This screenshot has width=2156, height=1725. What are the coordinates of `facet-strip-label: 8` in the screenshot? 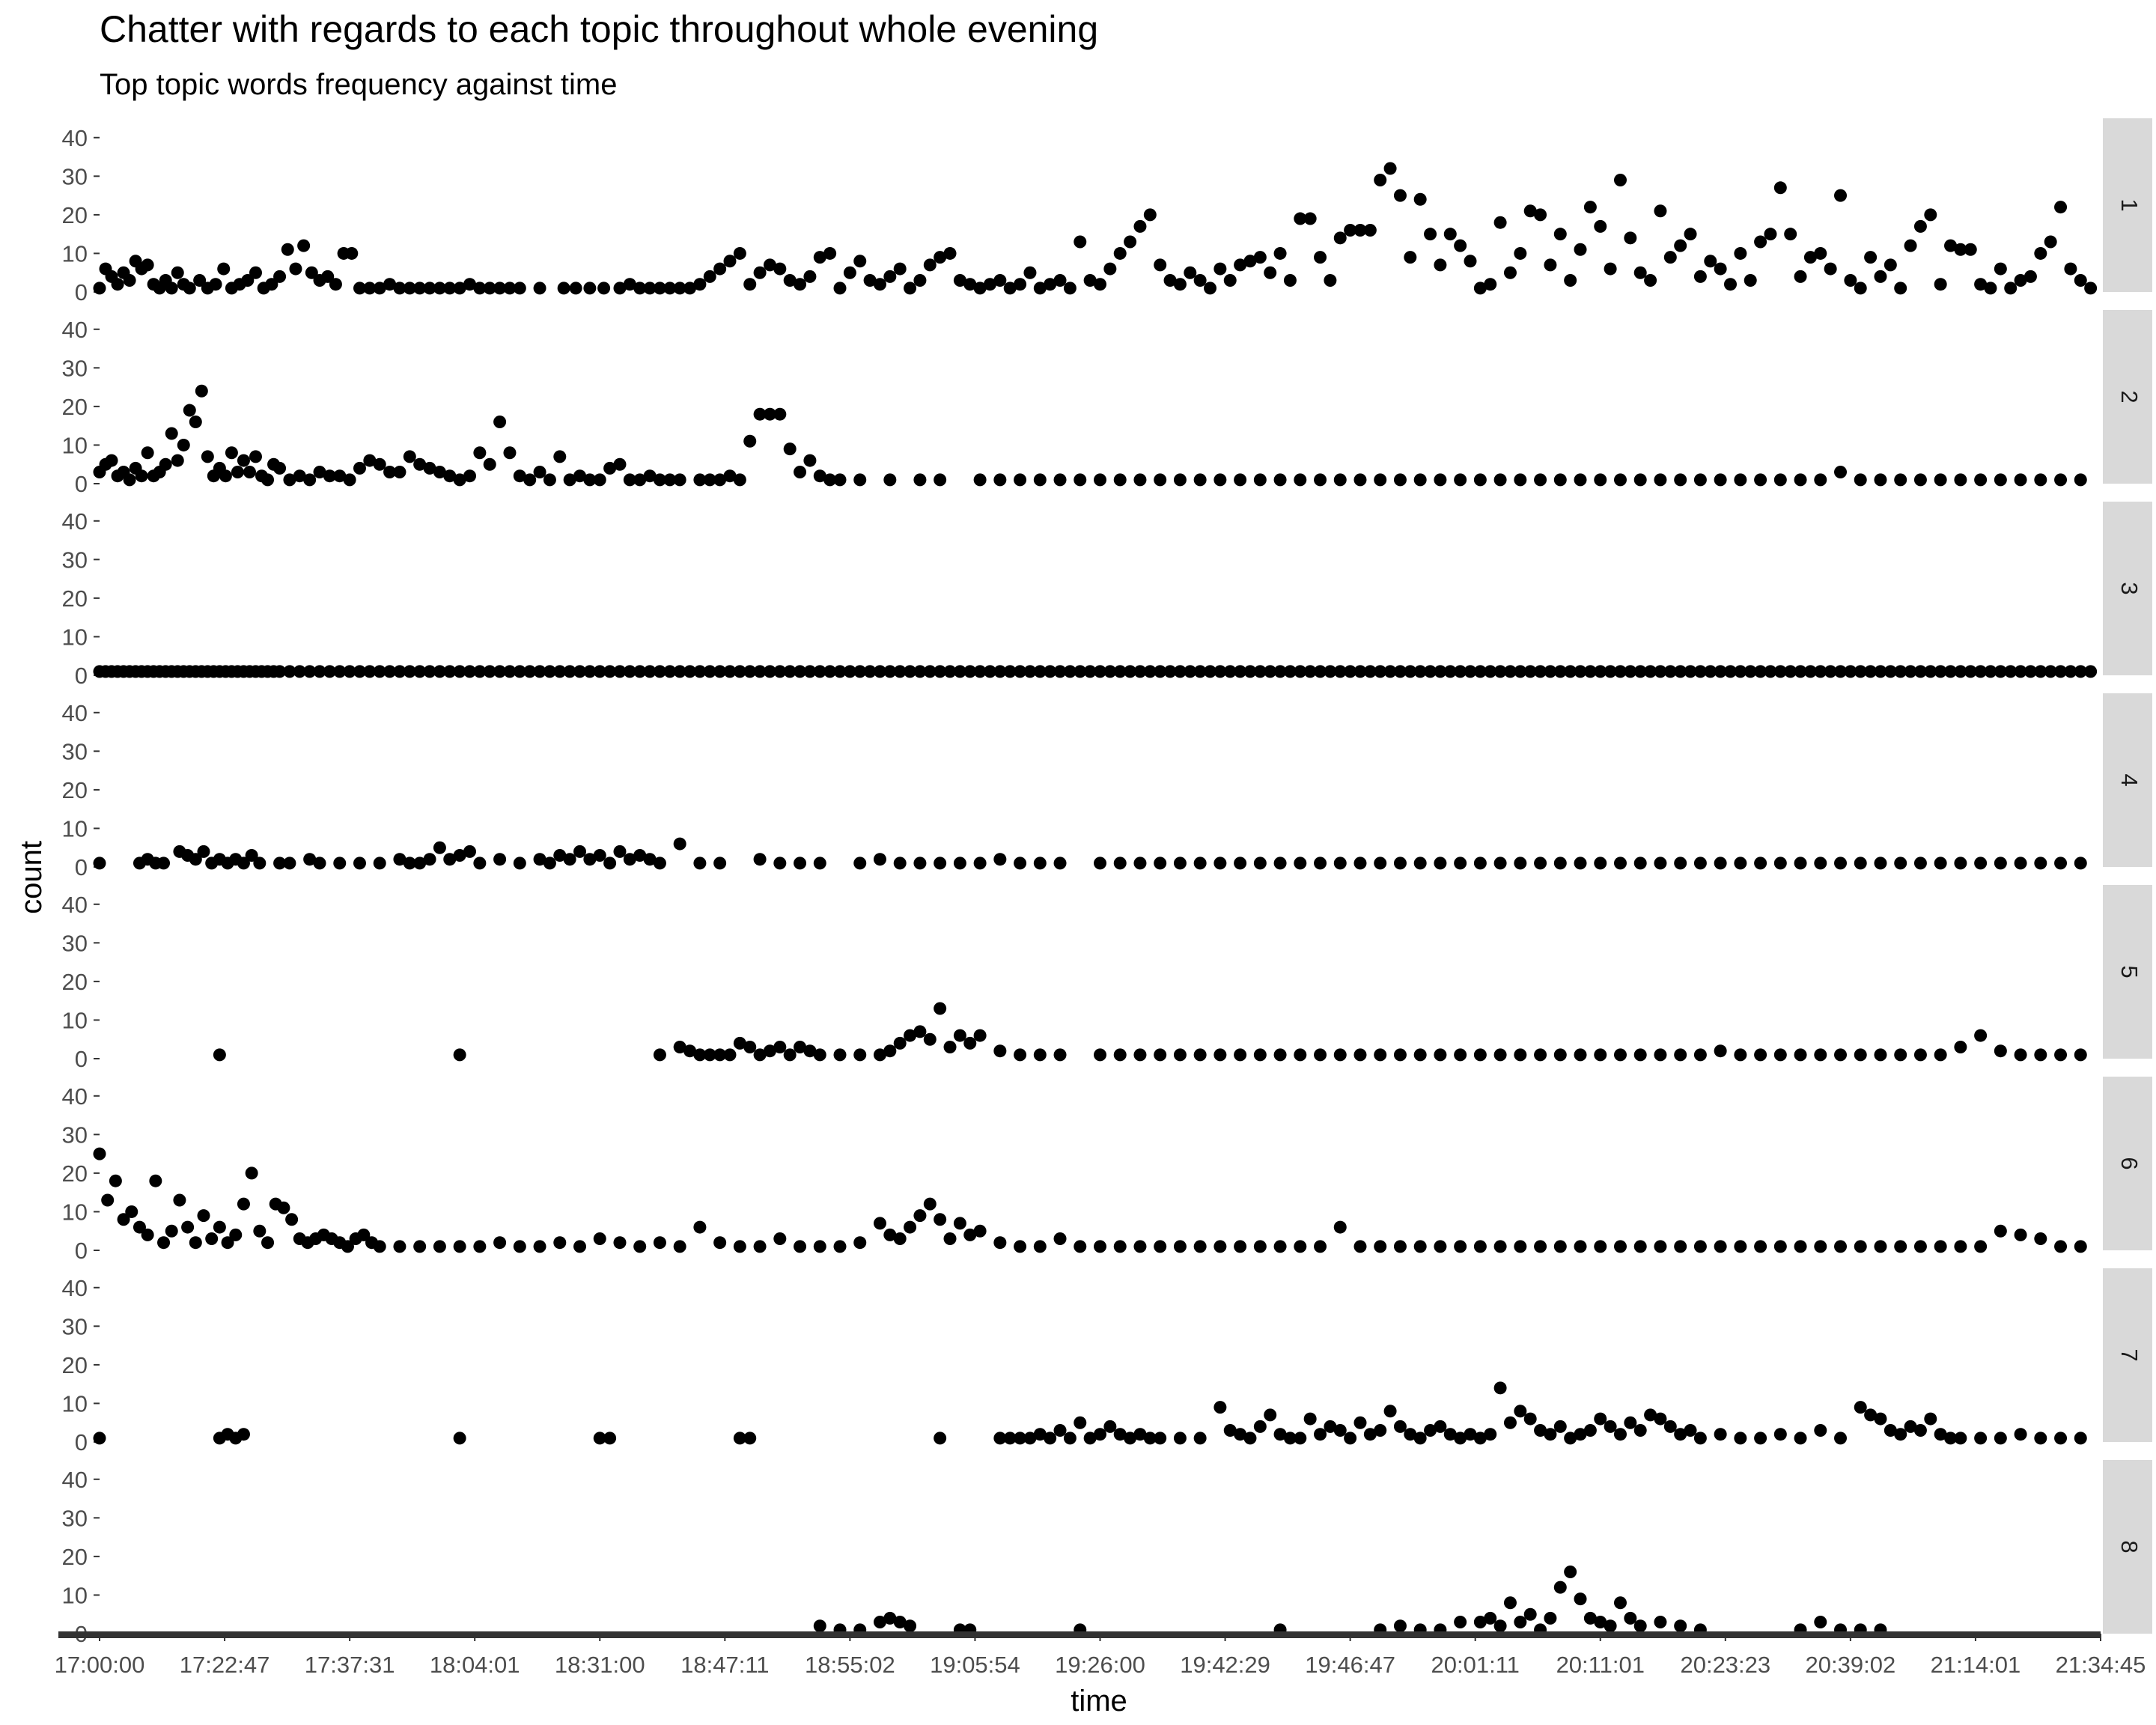 It's located at (2129, 1546).